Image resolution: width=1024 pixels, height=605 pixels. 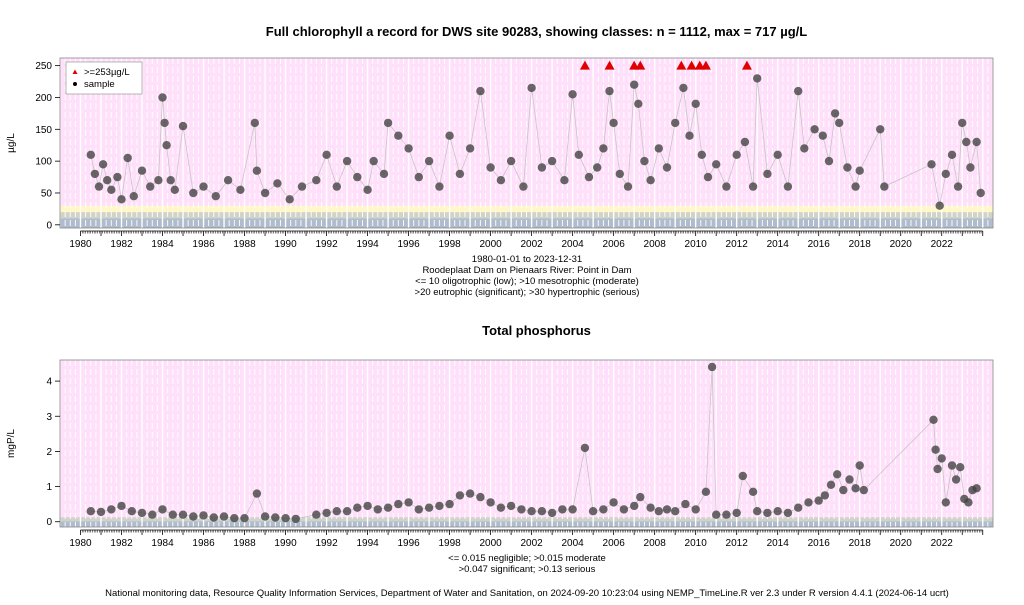 What do you see at coordinates (527, 569) in the screenshot?
I see `chart-caption: >0.047 significant; >0.13 serious` at bounding box center [527, 569].